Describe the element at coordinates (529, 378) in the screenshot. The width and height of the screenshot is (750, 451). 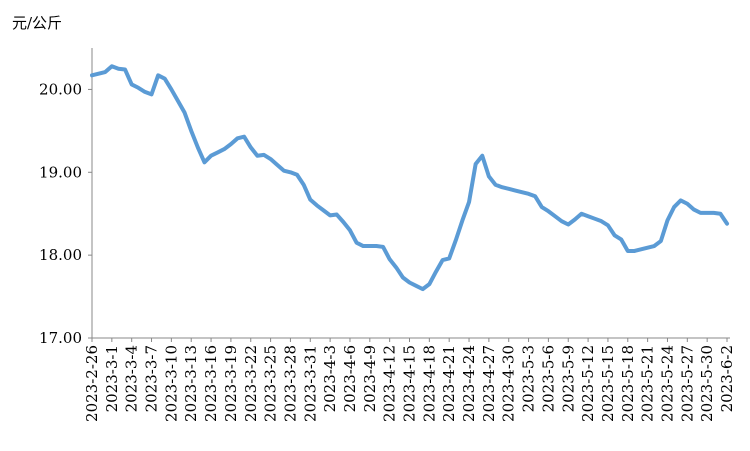
I see `x-tick-label: 2023-5-3` at that location.